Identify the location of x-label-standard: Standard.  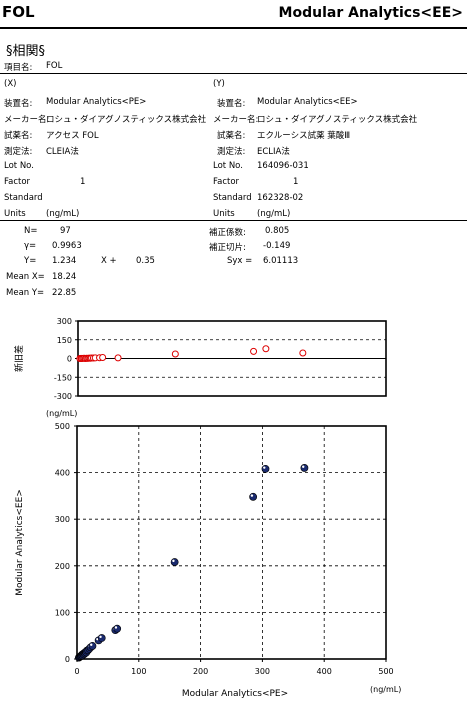
(23, 198).